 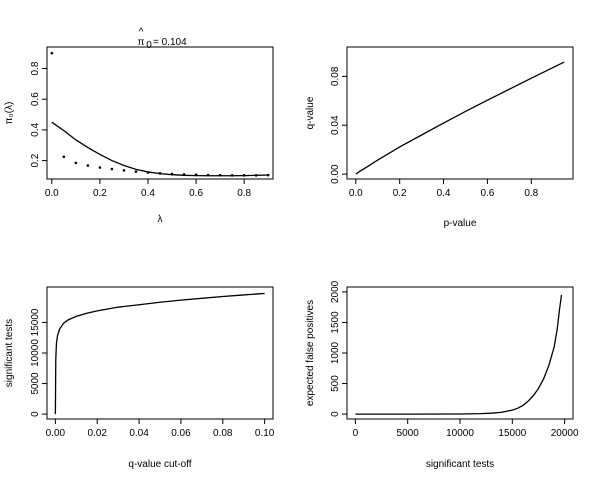 I want to click on y-tick-label: 0.6, so click(x=35, y=99).